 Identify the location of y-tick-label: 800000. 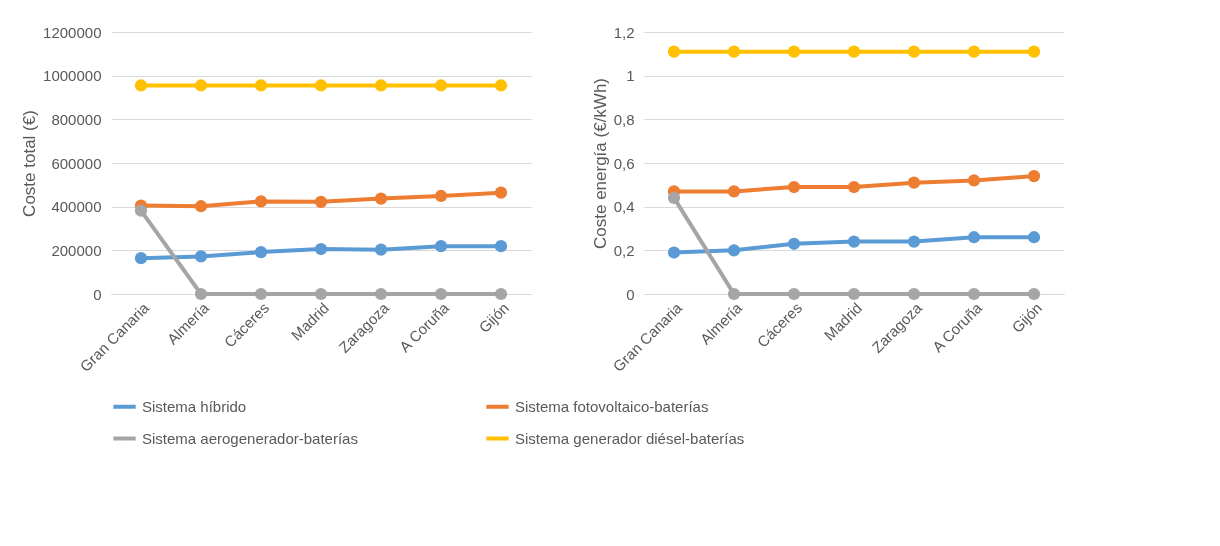
(76, 119).